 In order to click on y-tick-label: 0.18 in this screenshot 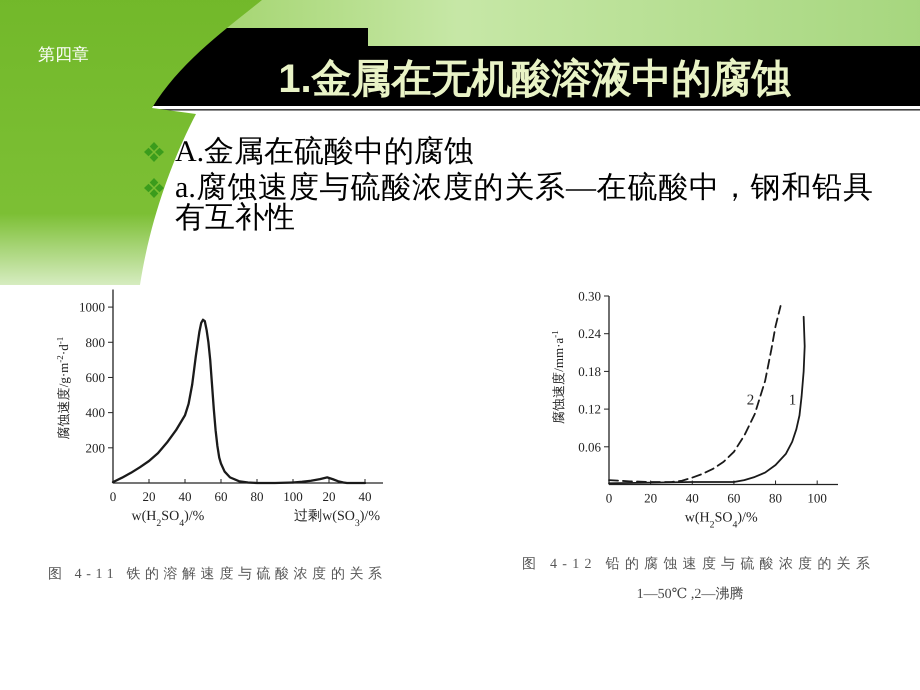, I will do `click(589, 371)`.